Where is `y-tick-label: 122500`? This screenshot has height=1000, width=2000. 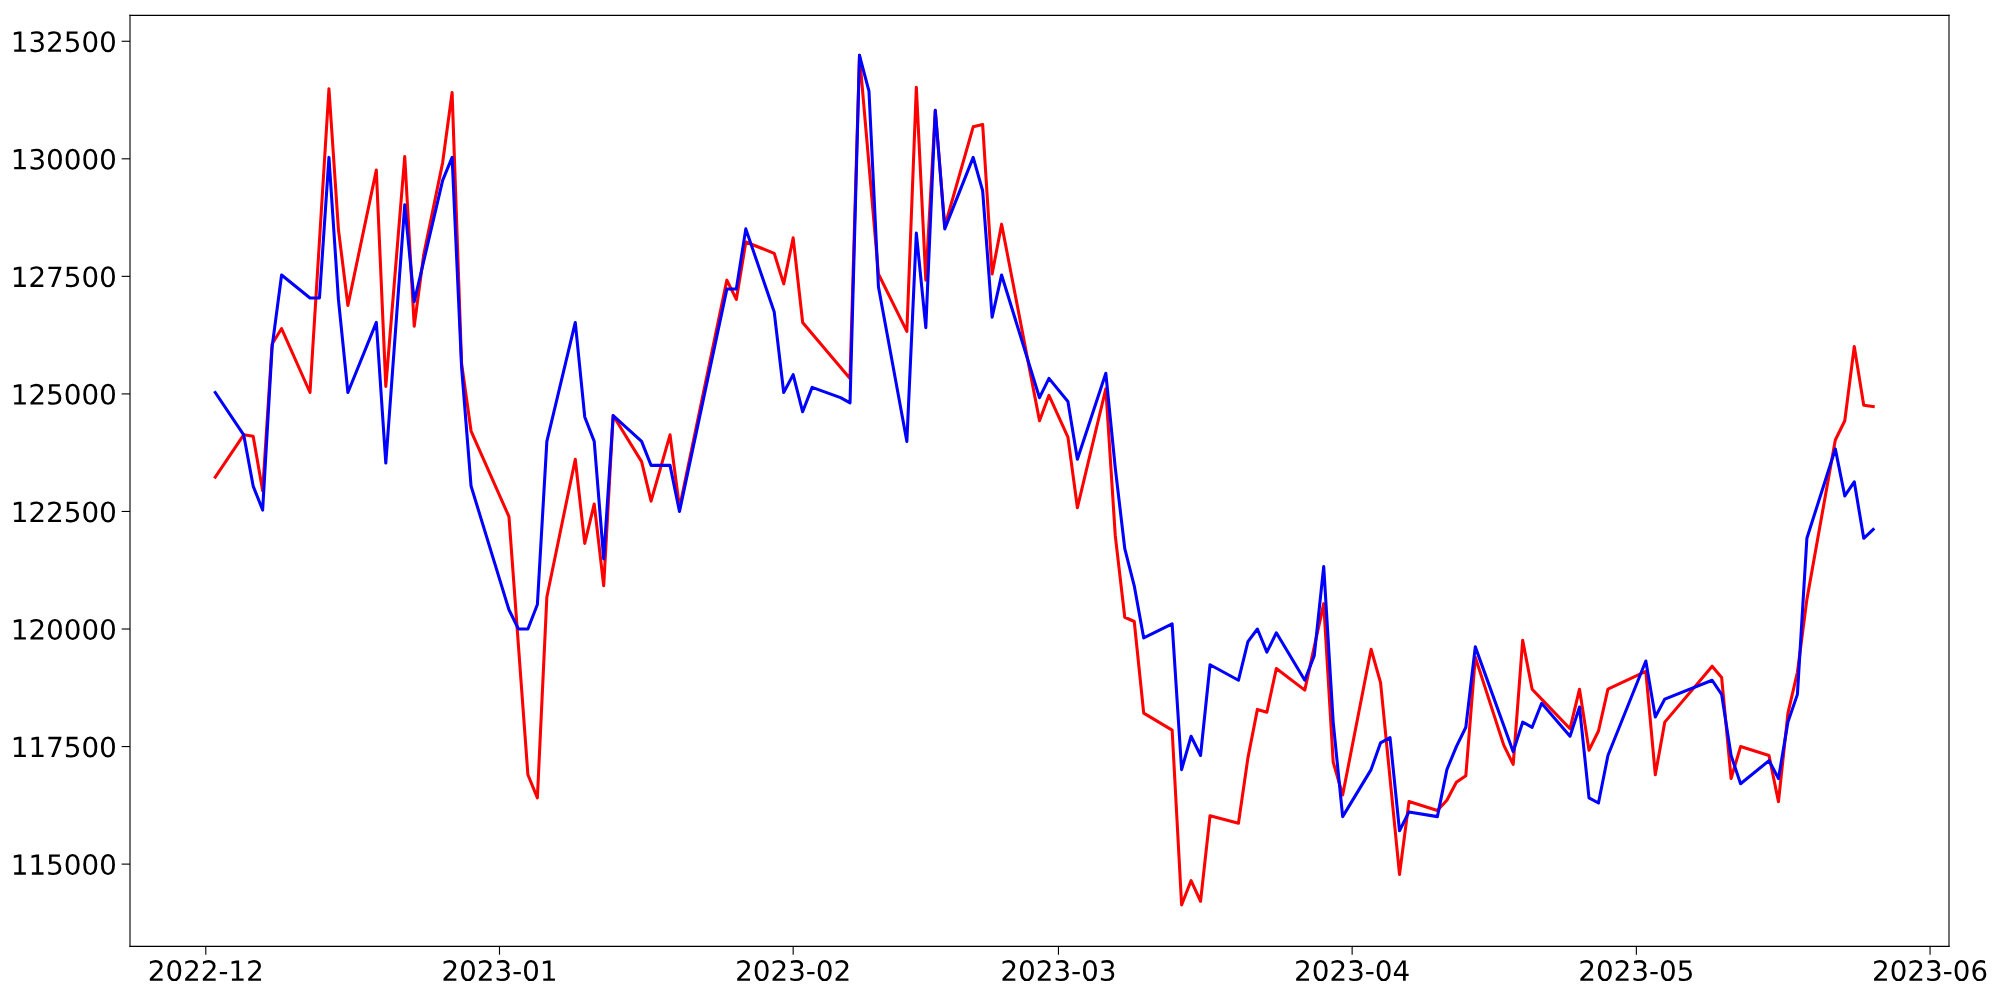
y-tick-label: 122500 is located at coordinates (64, 512).